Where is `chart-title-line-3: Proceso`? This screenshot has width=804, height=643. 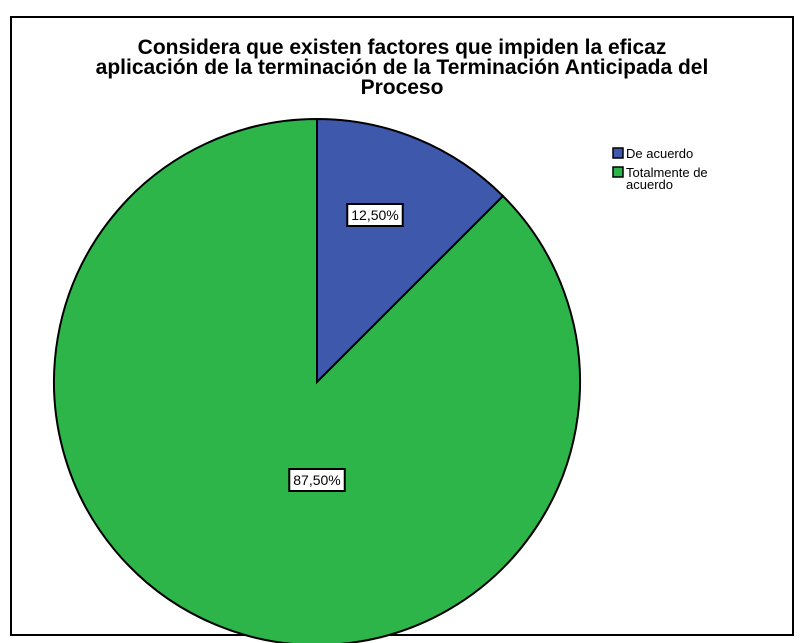
chart-title-line-3: Proceso is located at coordinates (402, 87).